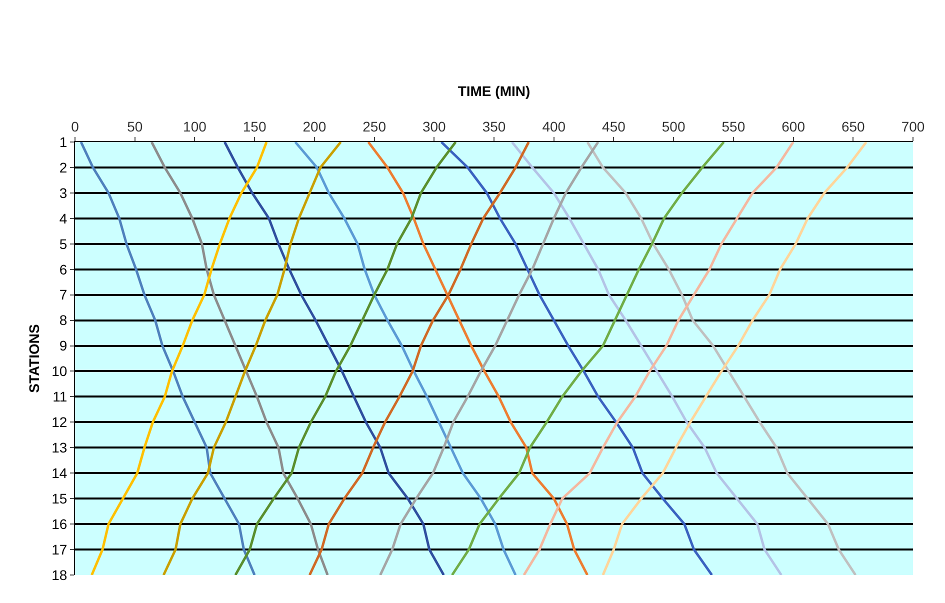 This screenshot has width=945, height=603. I want to click on y-tick-label: 11, so click(60, 396).